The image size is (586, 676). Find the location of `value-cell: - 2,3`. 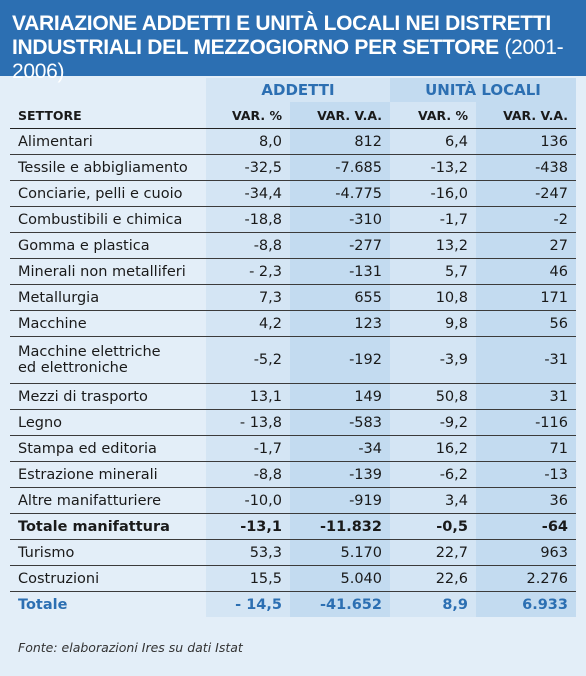

value-cell: - 2,3 is located at coordinates (248, 271).